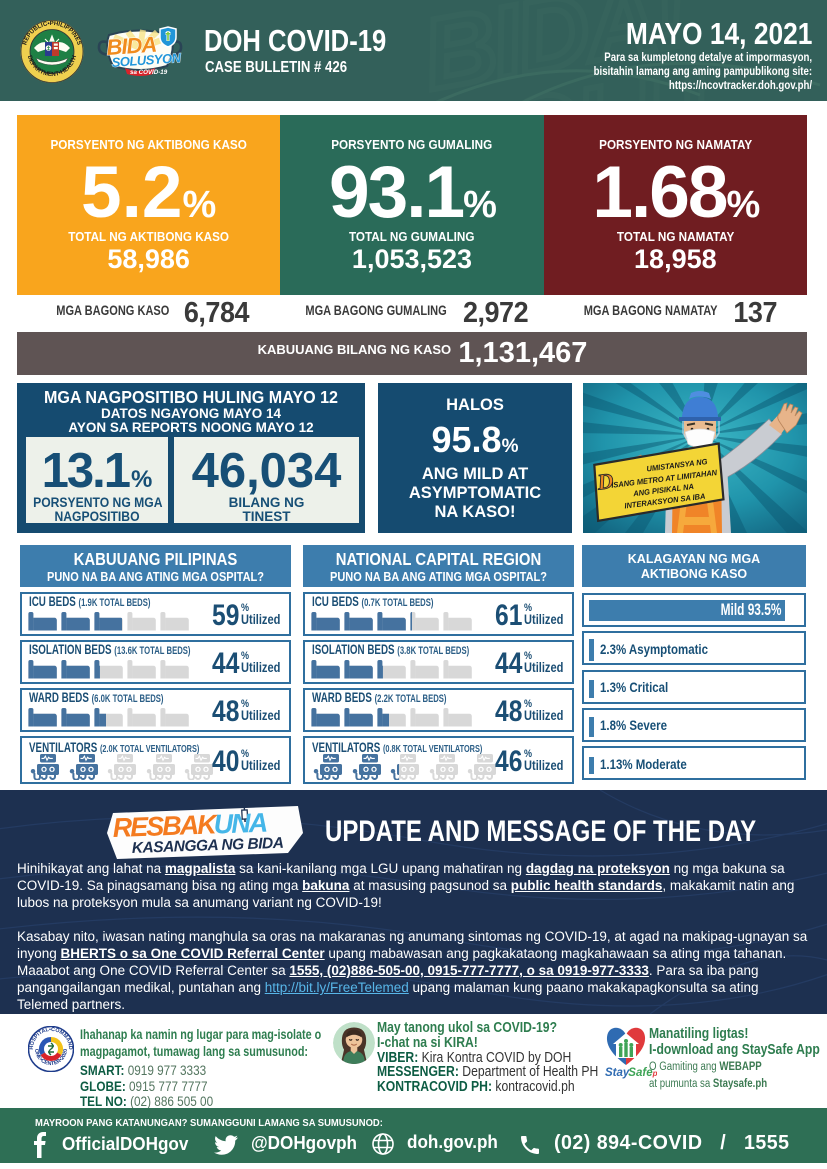 The height and width of the screenshot is (1169, 827). Describe the element at coordinates (132, 46) in the screenshot. I see `svg-text: BIDA` at that location.